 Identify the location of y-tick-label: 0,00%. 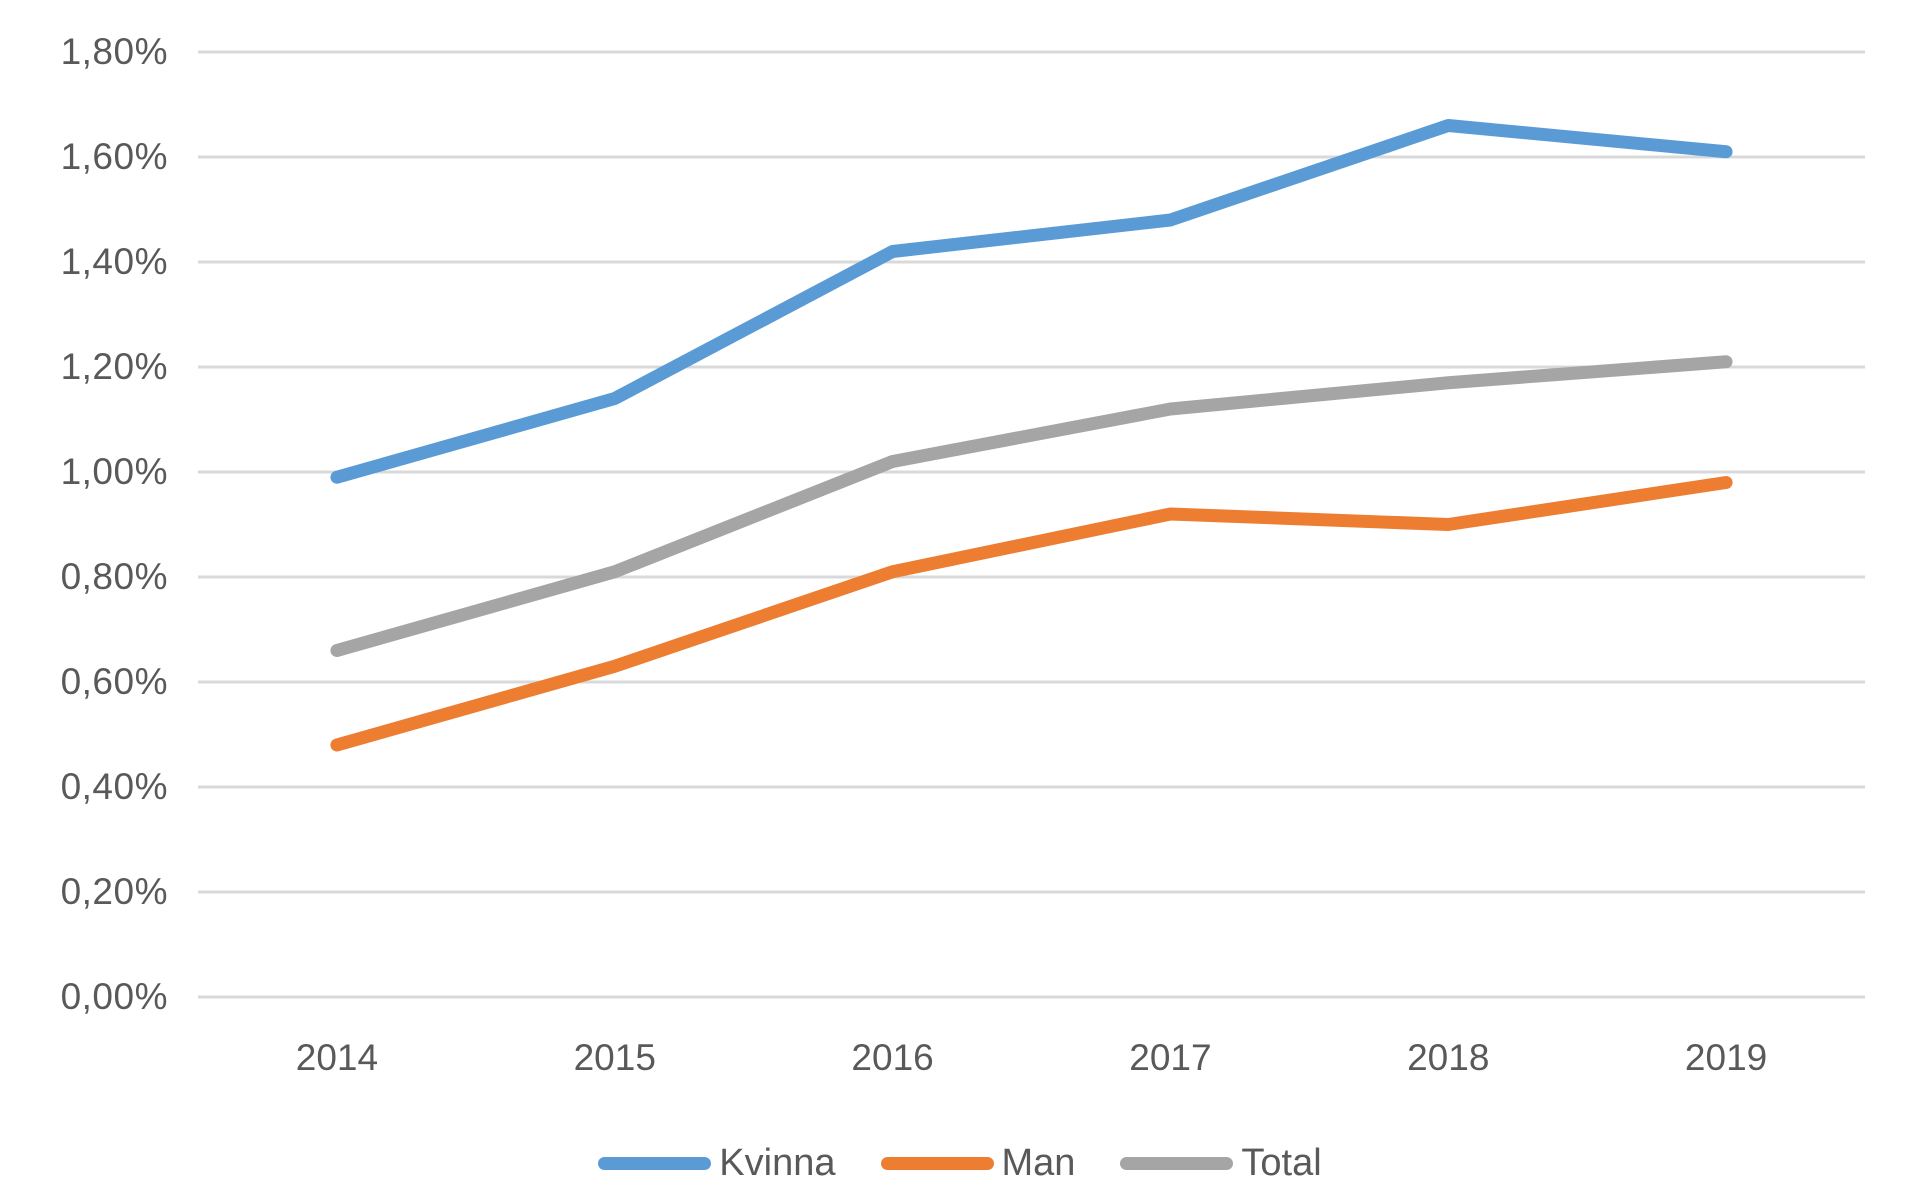
(114, 996).